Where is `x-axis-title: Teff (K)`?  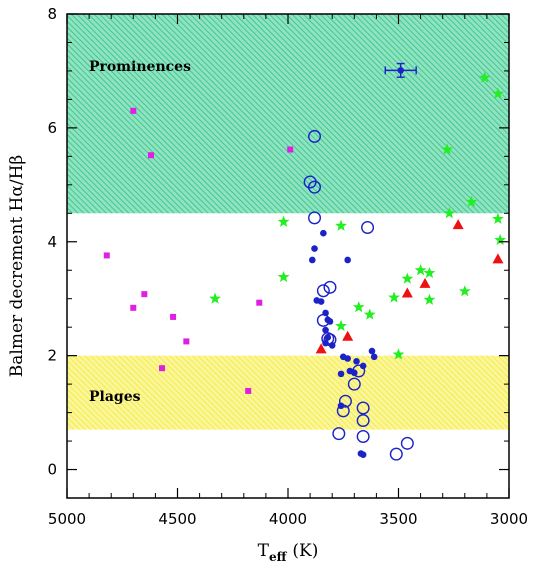
x-axis-title: Teff (K) is located at coordinates (288, 552).